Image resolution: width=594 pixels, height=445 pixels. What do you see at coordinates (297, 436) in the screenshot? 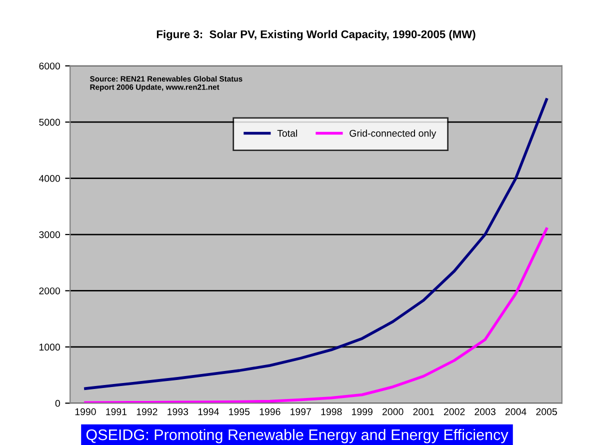
I see `text: QSEIDG: Promoting Renewable Energy and Energy Efficiency` at bounding box center [297, 436].